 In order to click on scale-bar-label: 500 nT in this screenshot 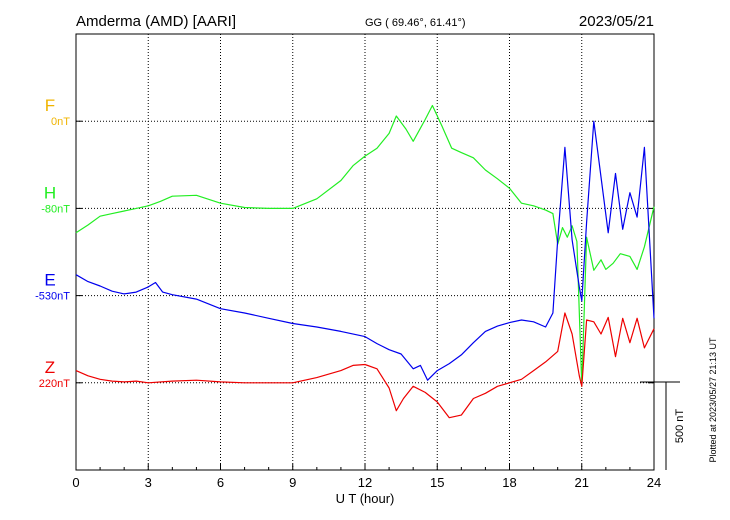, I will do `click(680, 426)`.